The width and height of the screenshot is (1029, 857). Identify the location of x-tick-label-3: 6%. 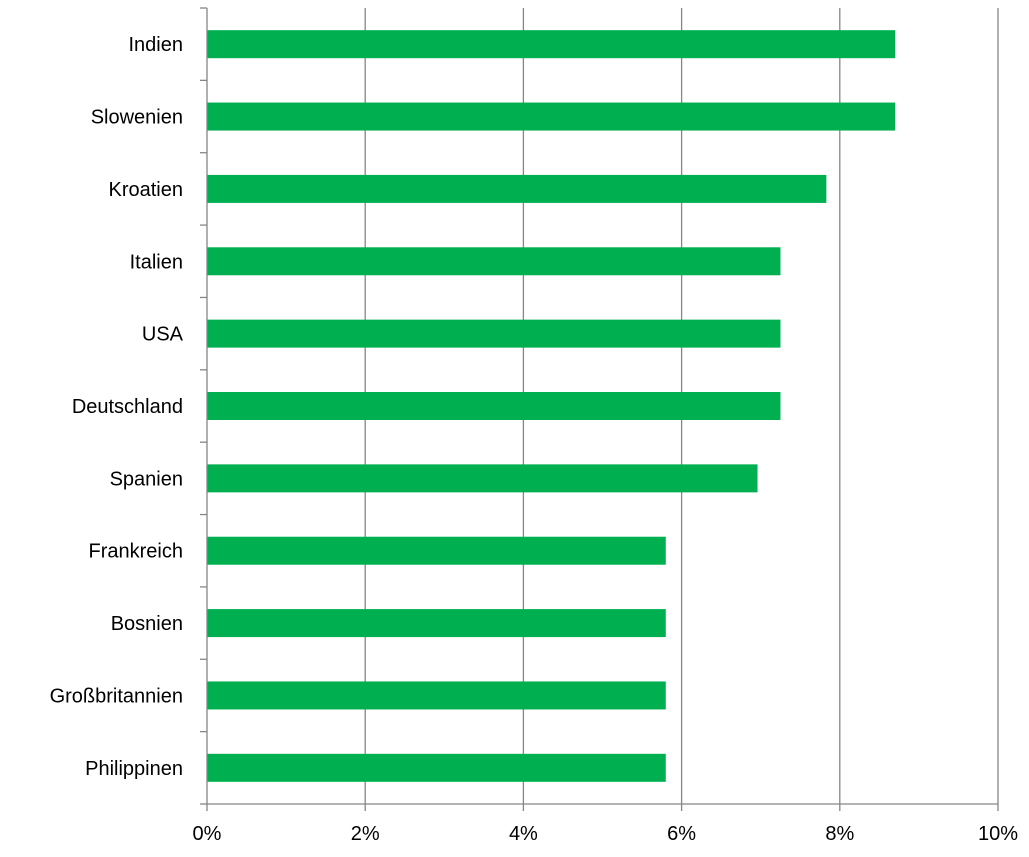
(681, 834).